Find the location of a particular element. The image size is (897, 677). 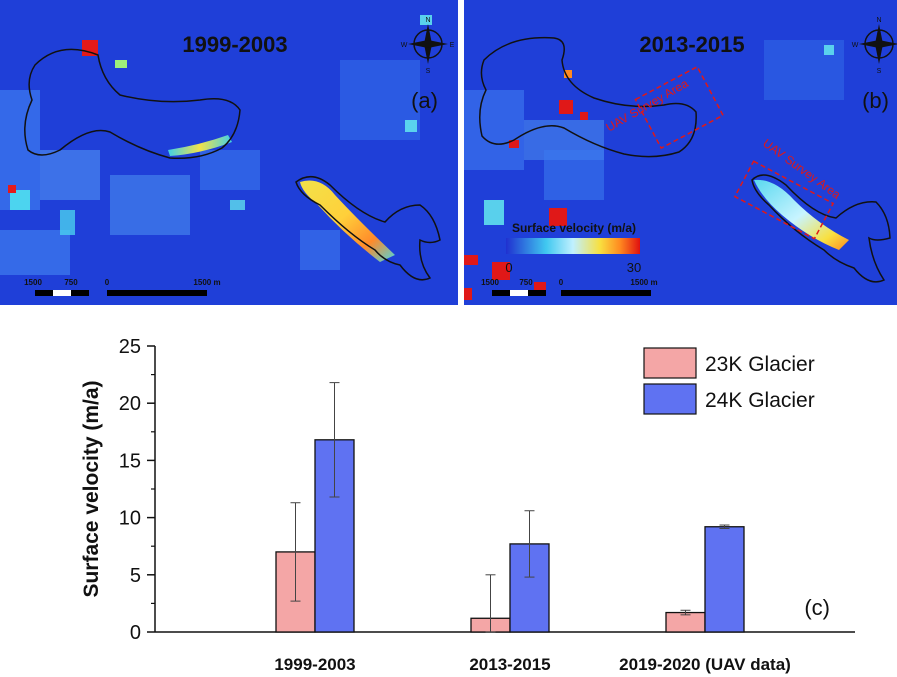

color-bar-max: 30 is located at coordinates (634, 267).